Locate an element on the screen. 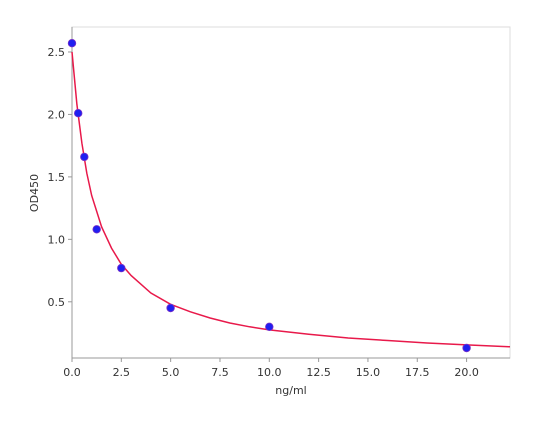  x-tick-label: 7.5 is located at coordinates (220, 372).